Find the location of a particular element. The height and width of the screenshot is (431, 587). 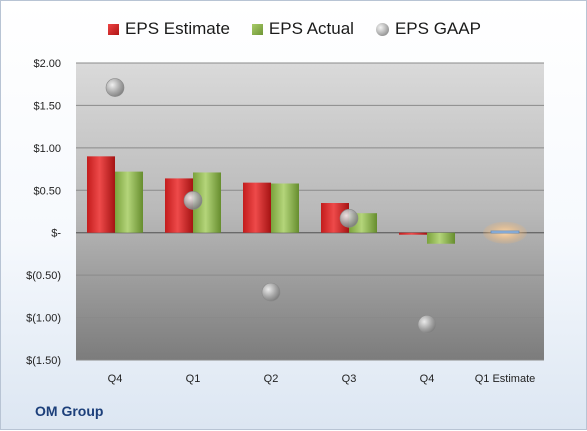

chart-legend: EPS Estimate EPS Actual EPS GAAP is located at coordinates (294, 29).